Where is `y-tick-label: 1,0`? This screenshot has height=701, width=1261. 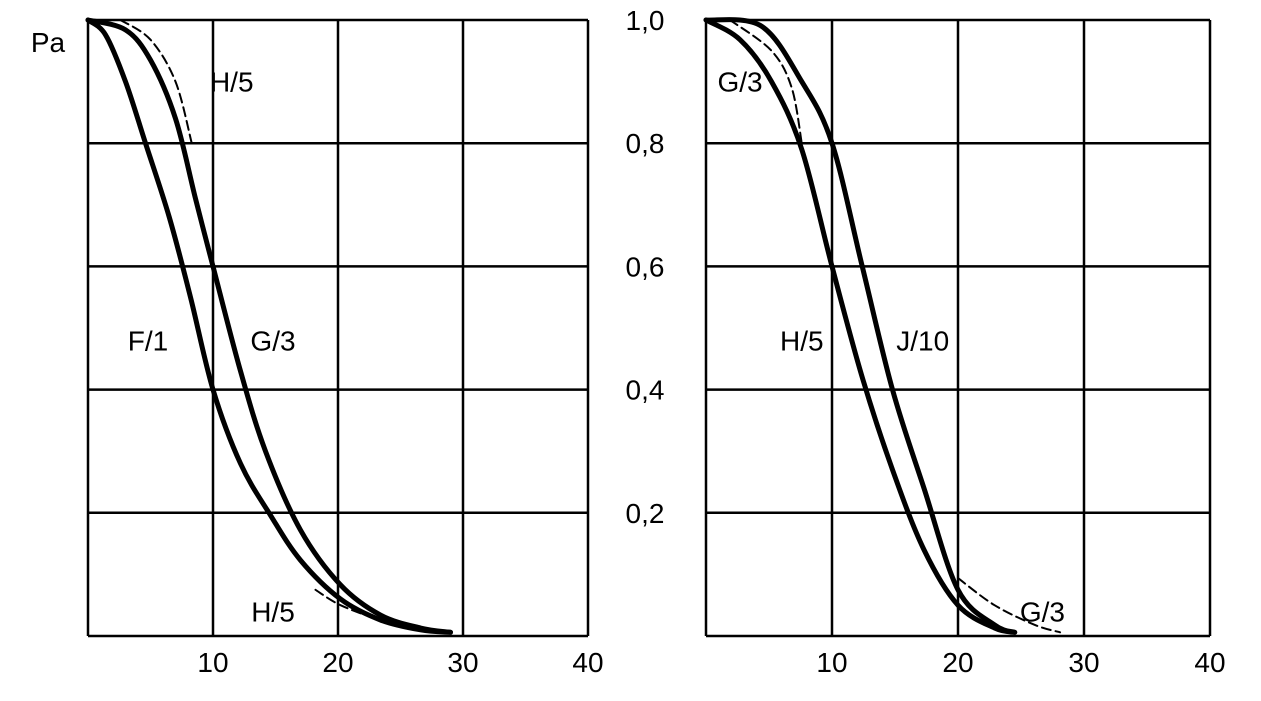 y-tick-label: 1,0 is located at coordinates (645, 20).